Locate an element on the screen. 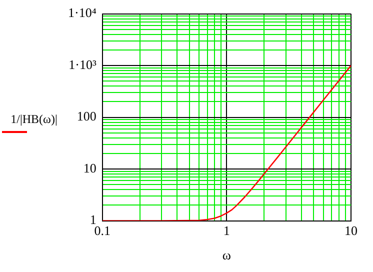 Image resolution: width=373 pixels, height=272 pixels. x-tick-label: 1 is located at coordinates (226, 230).